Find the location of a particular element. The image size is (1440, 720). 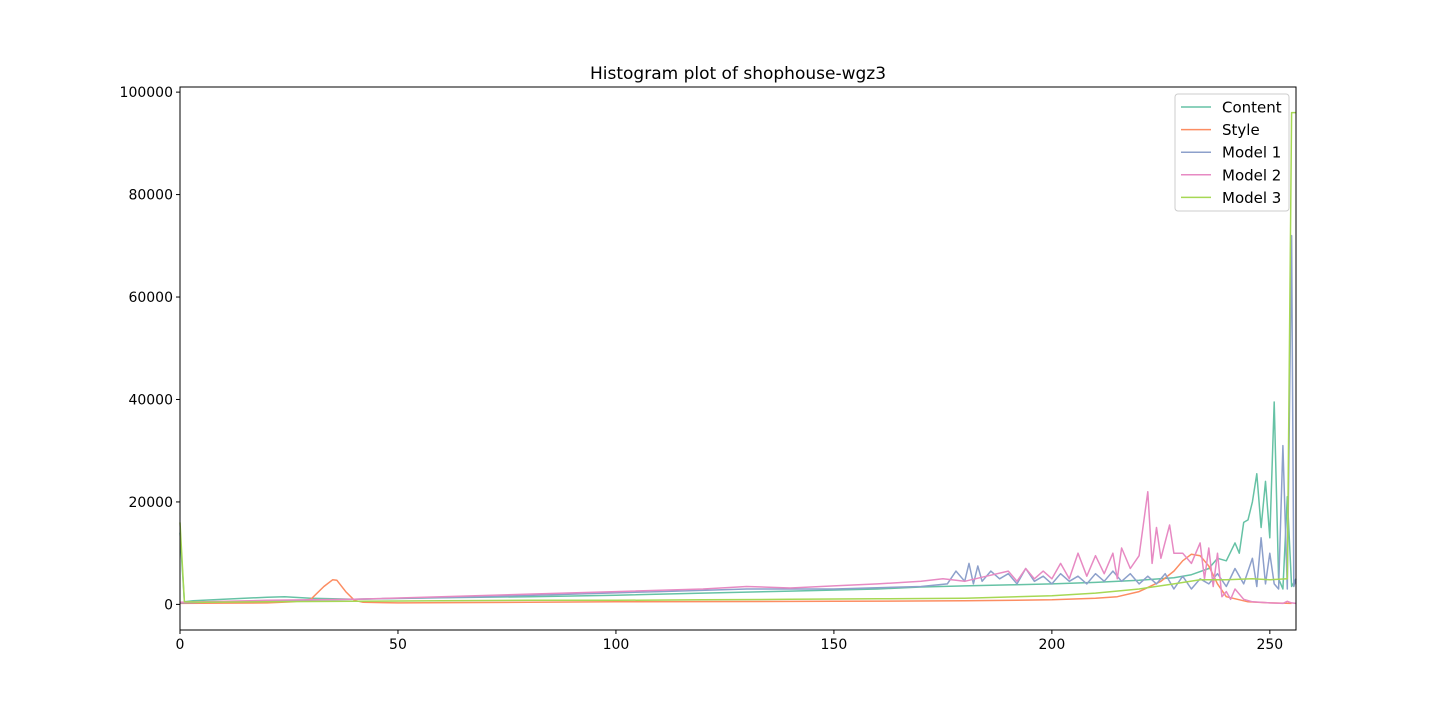

legend-label: Model 3 is located at coordinates (1251, 198).